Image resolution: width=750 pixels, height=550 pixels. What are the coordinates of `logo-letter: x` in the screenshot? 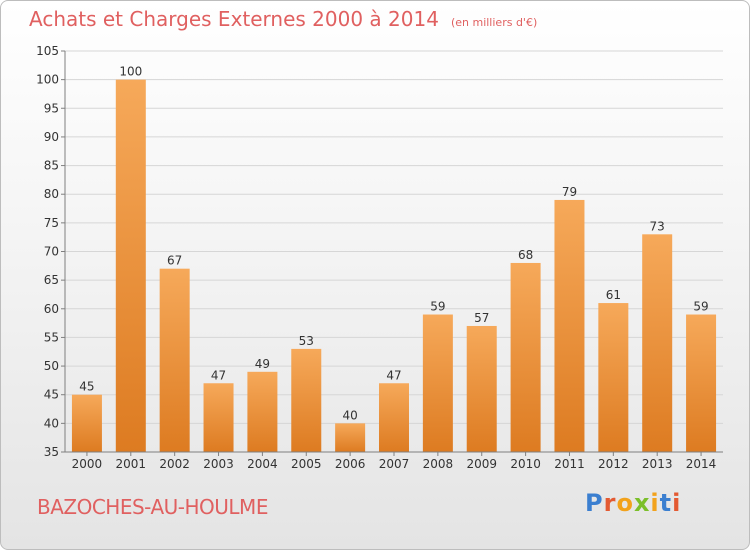 It's located at (642, 503).